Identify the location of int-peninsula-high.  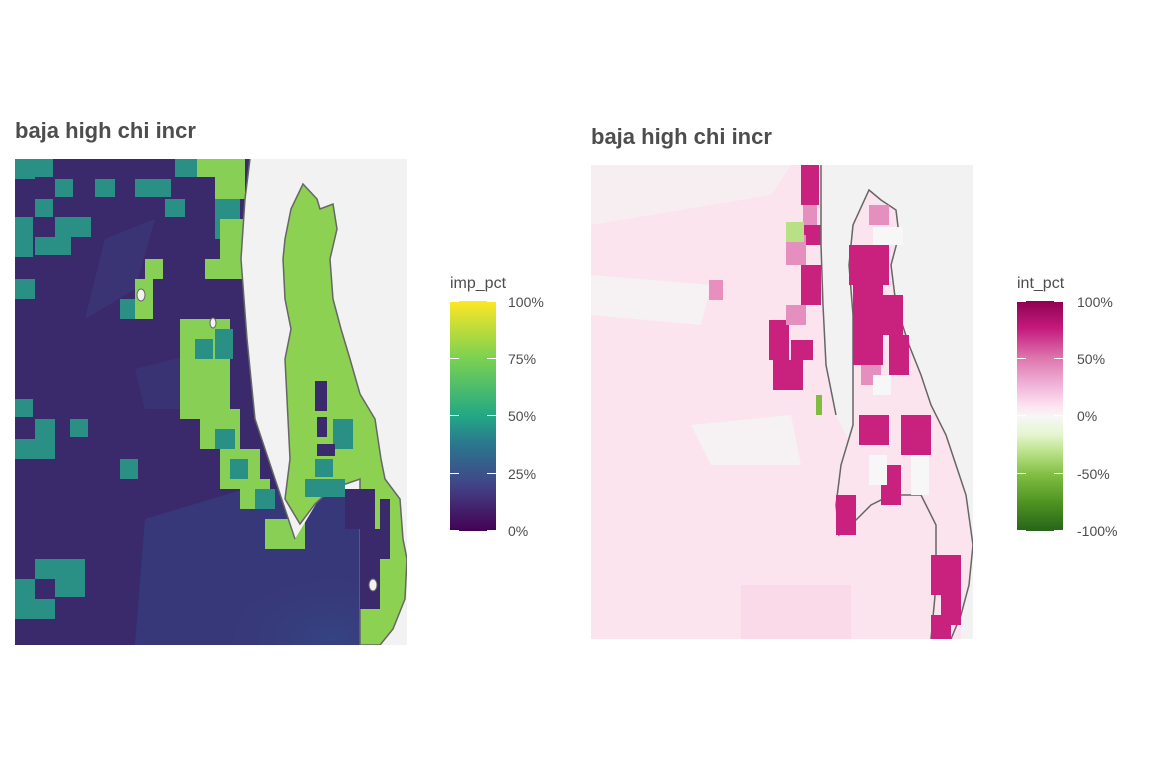
(898, 442).